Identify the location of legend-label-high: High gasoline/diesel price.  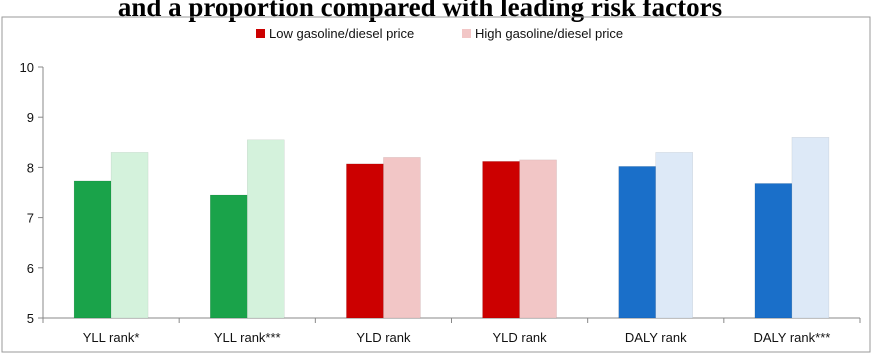
(549, 33).